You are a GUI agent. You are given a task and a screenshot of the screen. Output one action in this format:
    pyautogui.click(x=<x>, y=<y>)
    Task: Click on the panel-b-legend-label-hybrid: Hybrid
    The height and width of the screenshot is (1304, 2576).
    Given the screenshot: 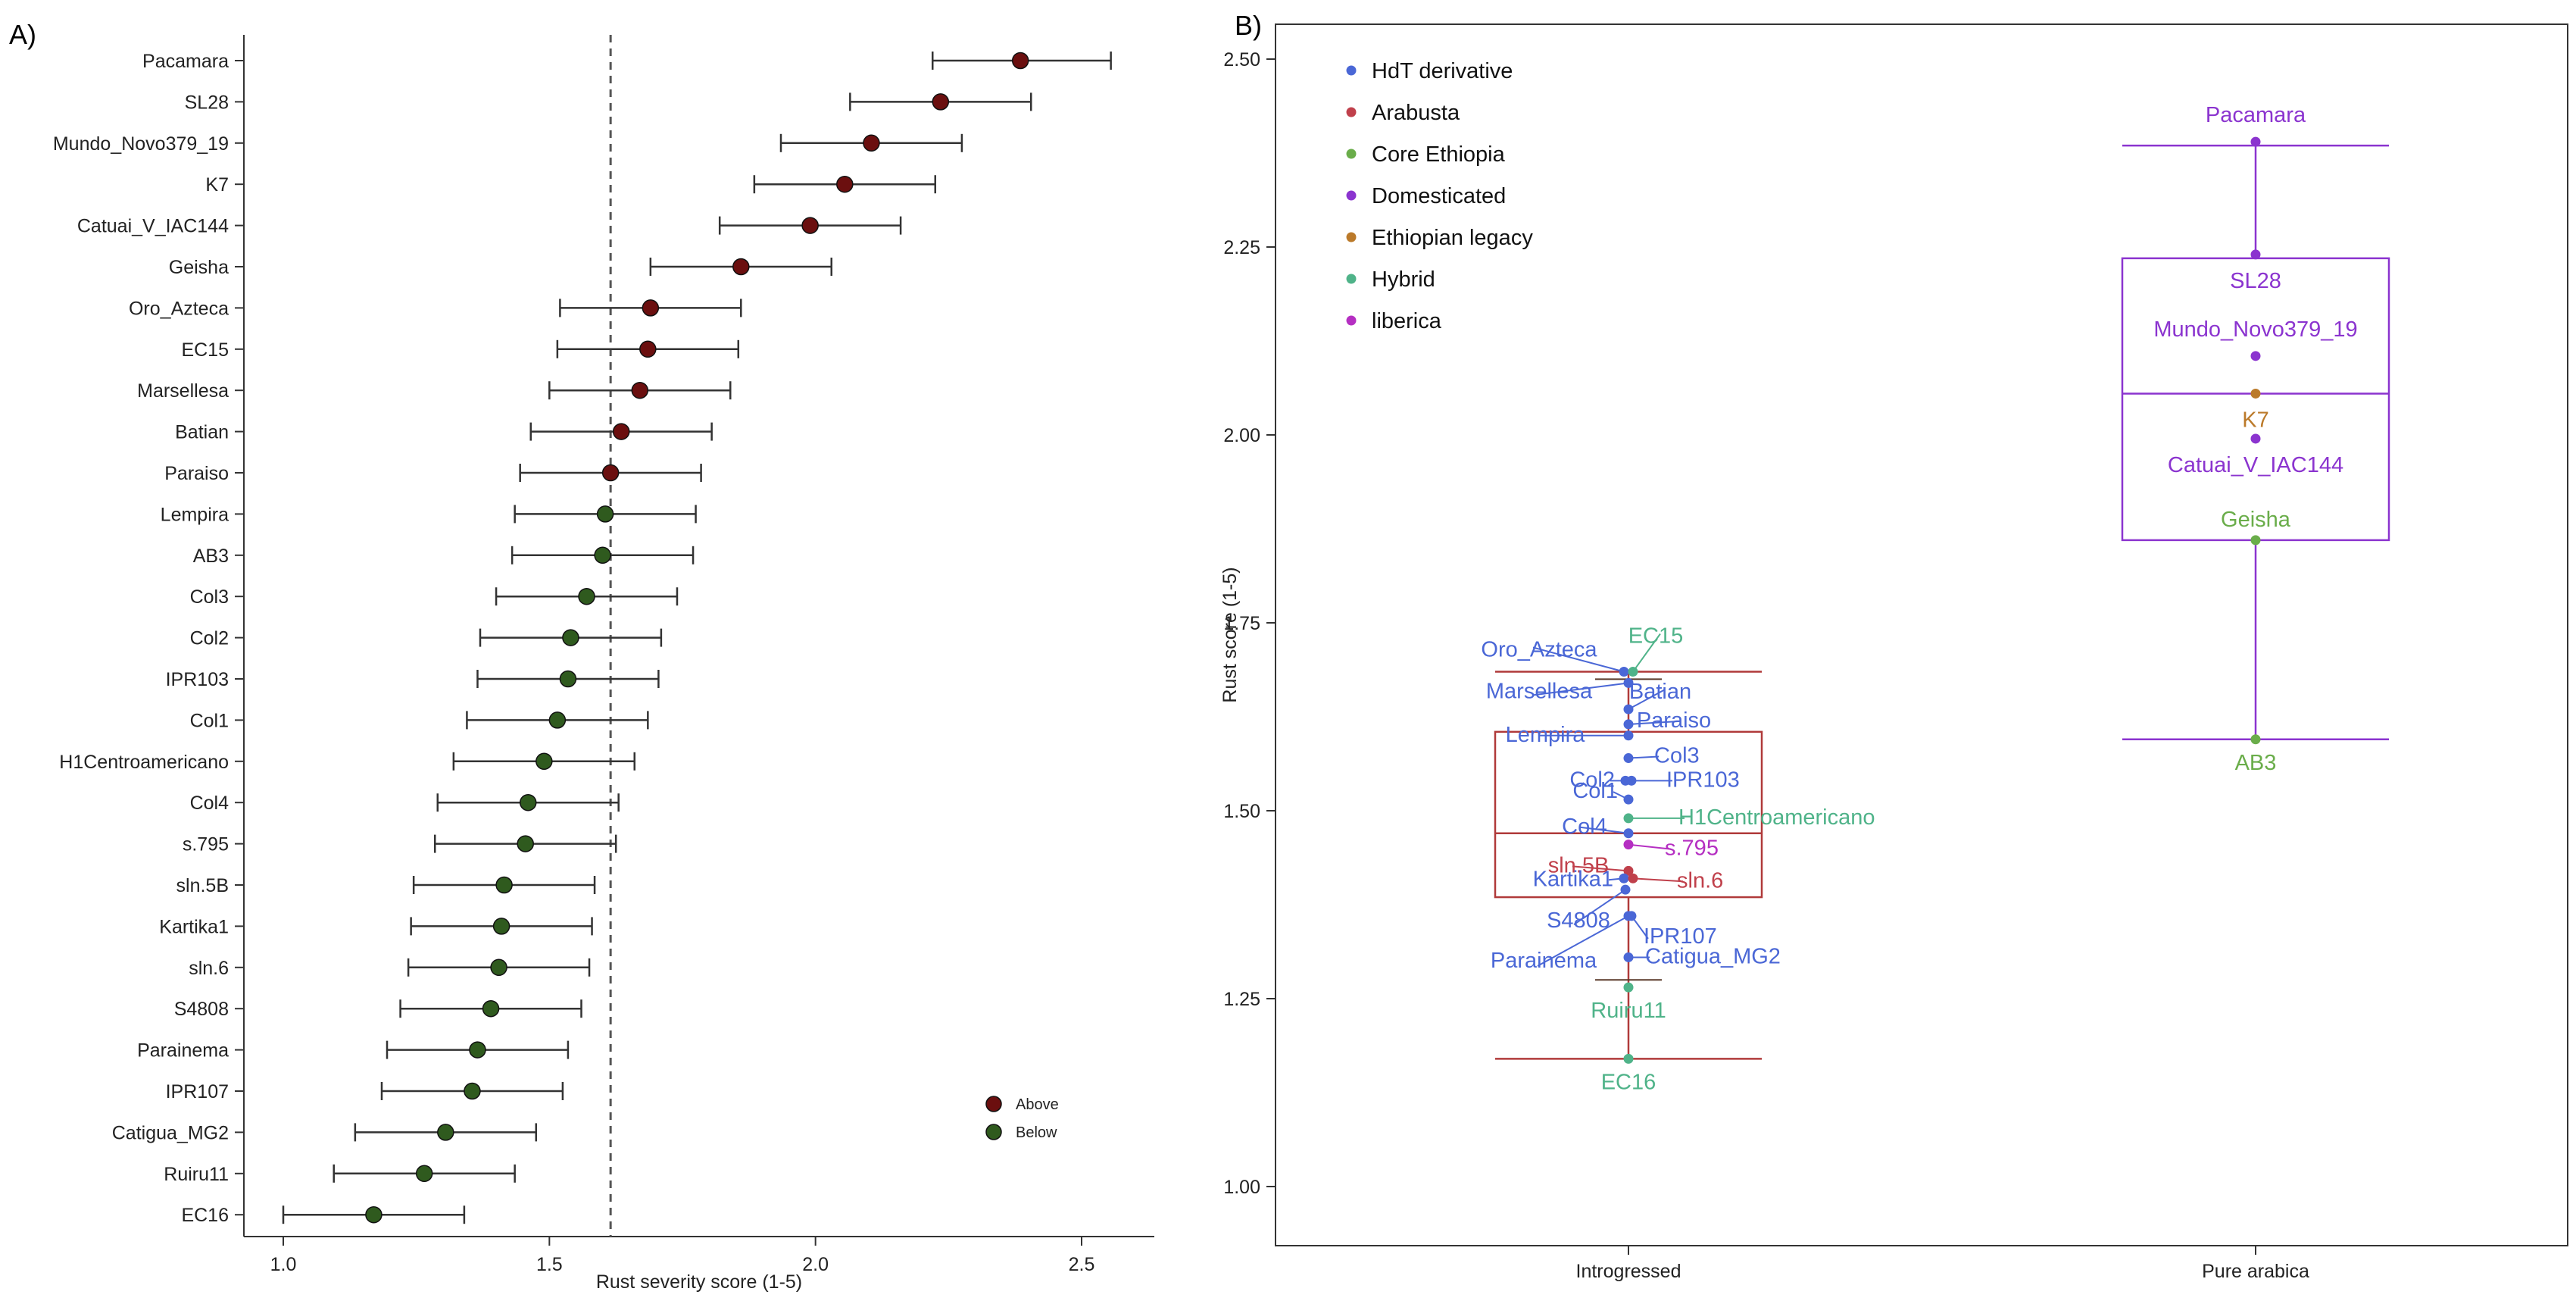 What is the action you would take?
    pyautogui.click(x=1404, y=279)
    